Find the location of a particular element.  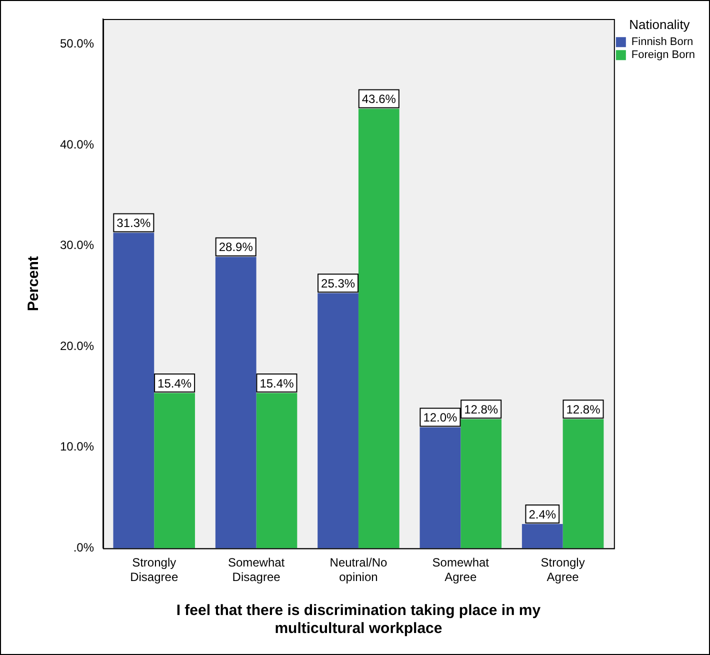

legend-title: Nationality is located at coordinates (659, 24).